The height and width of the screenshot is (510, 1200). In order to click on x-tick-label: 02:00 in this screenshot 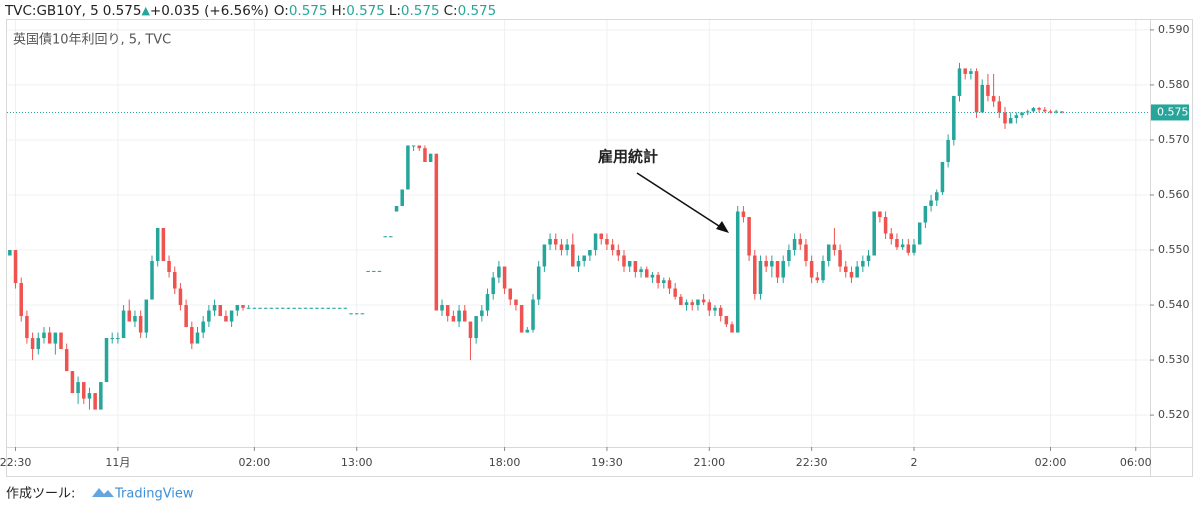, I will do `click(1051, 462)`.